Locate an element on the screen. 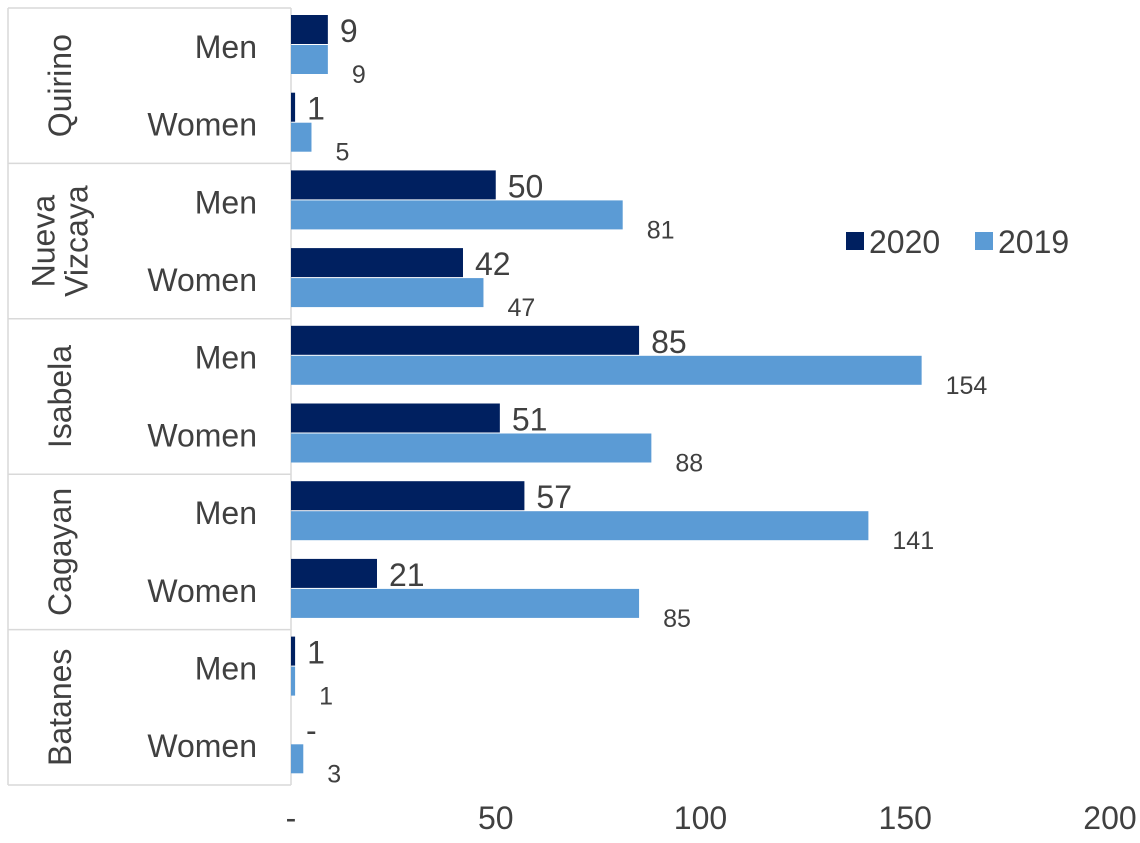 This screenshot has height=843, width=1140. x-tick-label: 100 is located at coordinates (700, 818).